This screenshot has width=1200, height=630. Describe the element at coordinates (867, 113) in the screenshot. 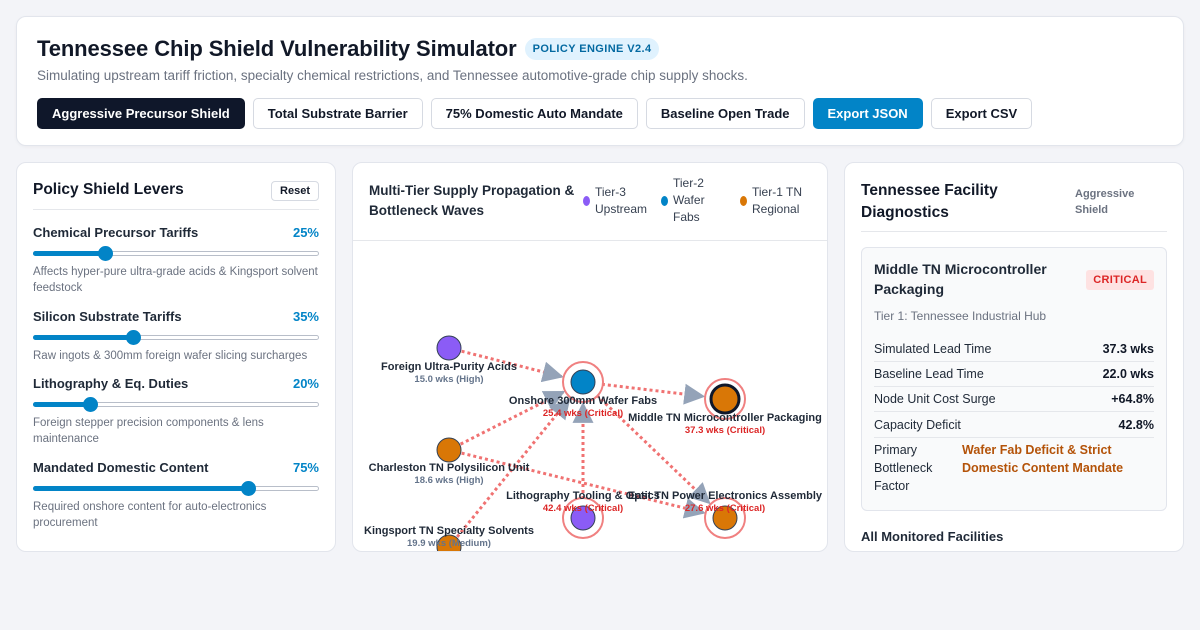

I see `export-json-button: Export JSON` at that location.